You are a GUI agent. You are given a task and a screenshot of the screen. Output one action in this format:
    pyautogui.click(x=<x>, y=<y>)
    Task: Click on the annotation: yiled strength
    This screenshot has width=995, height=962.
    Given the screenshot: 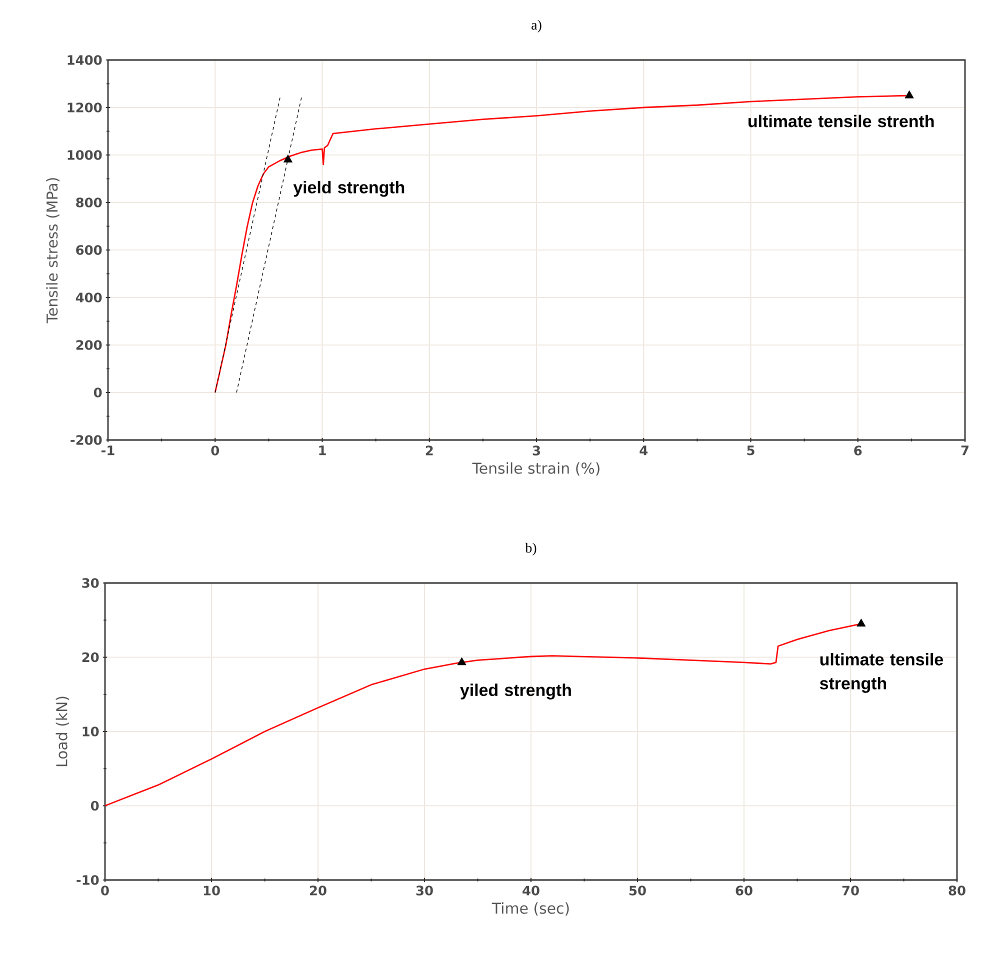 What is the action you would take?
    pyautogui.click(x=515, y=692)
    